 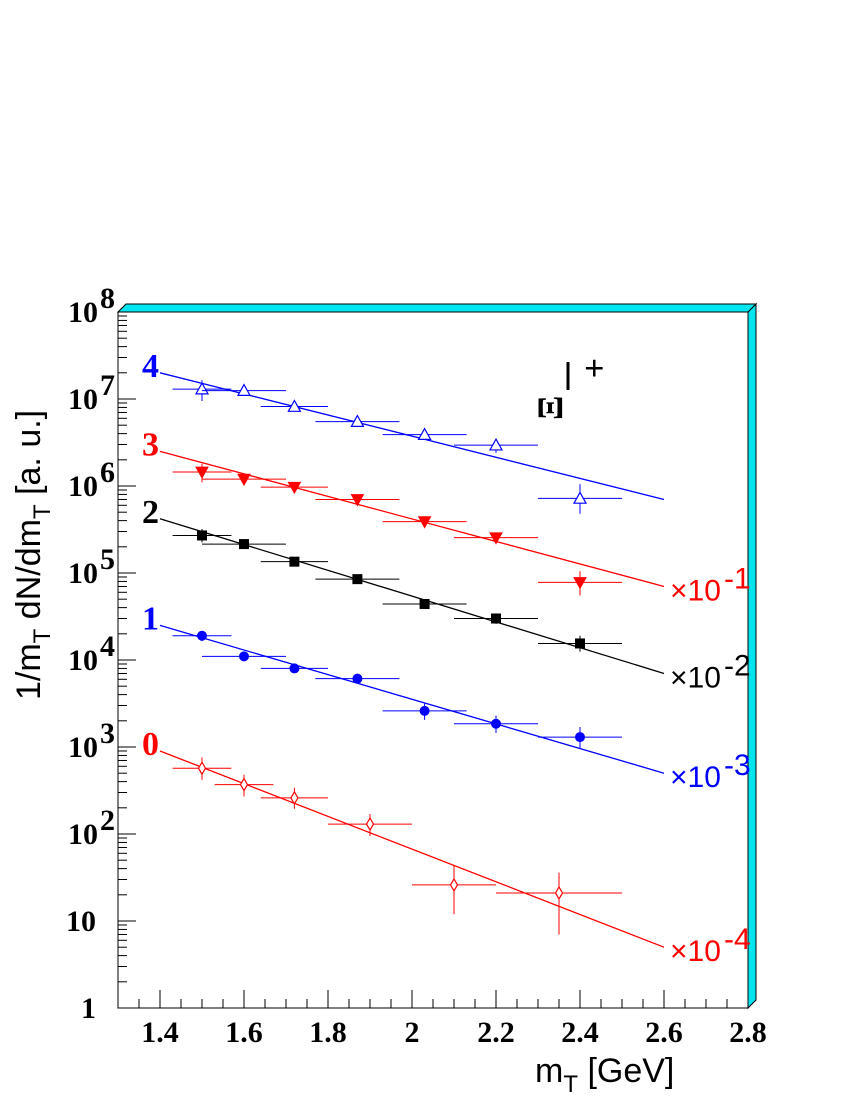 What do you see at coordinates (412, 1032) in the screenshot?
I see `x-tick-label: 2` at bounding box center [412, 1032].